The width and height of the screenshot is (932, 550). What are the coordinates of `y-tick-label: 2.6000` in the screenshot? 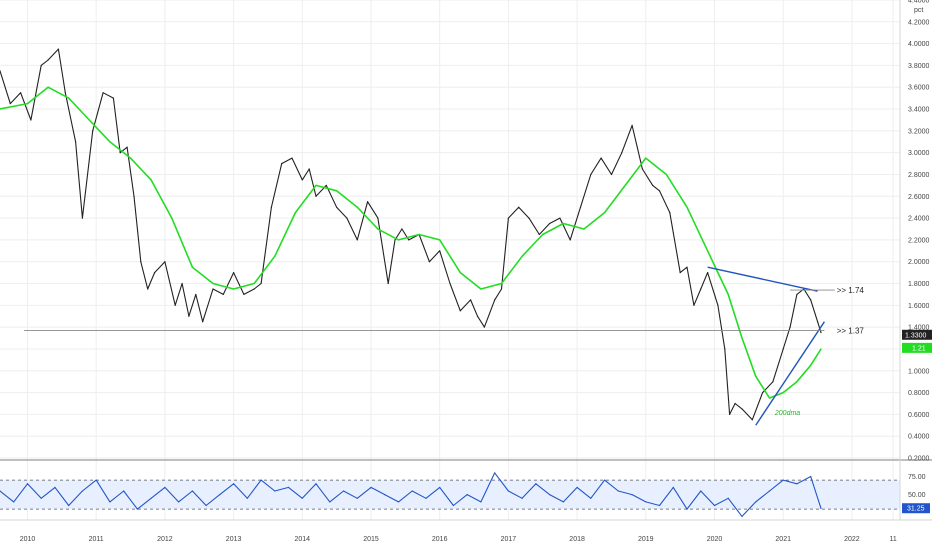 It's located at (919, 197).